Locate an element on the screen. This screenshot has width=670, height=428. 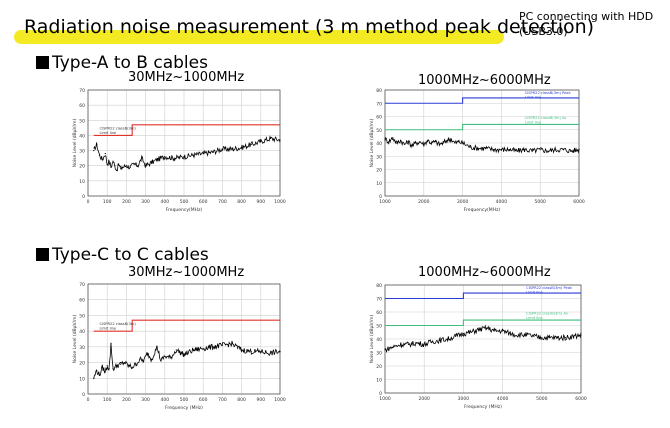
y-tick-label: 10 is located at coordinates (82, 379).